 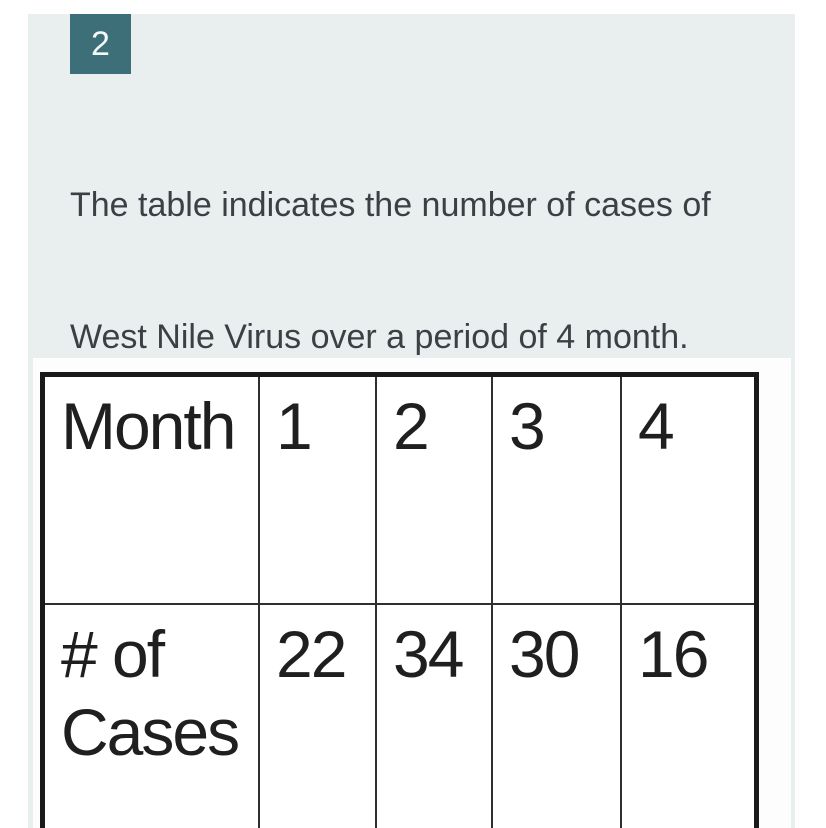 What do you see at coordinates (100, 44) in the screenshot?
I see `question-number-badge: 2` at bounding box center [100, 44].